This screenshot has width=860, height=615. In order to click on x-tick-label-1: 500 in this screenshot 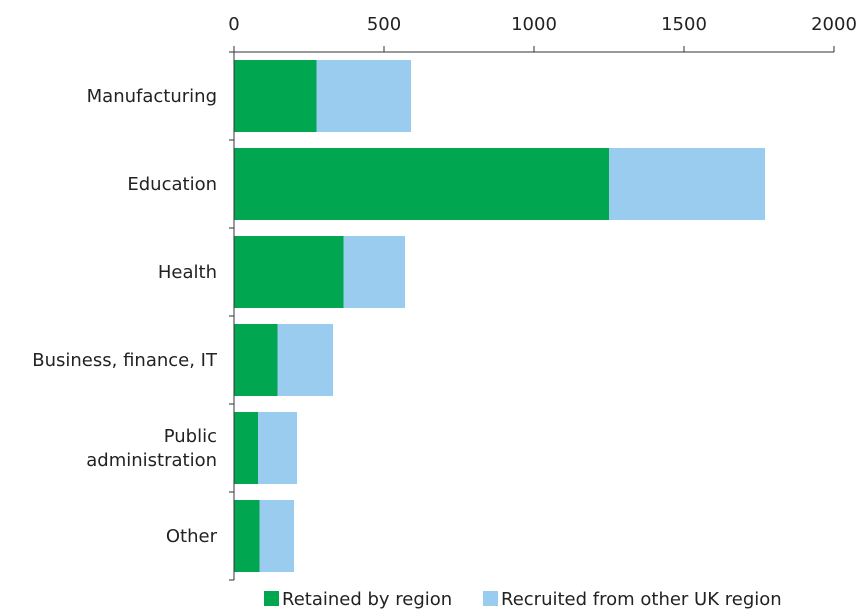, I will do `click(384, 24)`.